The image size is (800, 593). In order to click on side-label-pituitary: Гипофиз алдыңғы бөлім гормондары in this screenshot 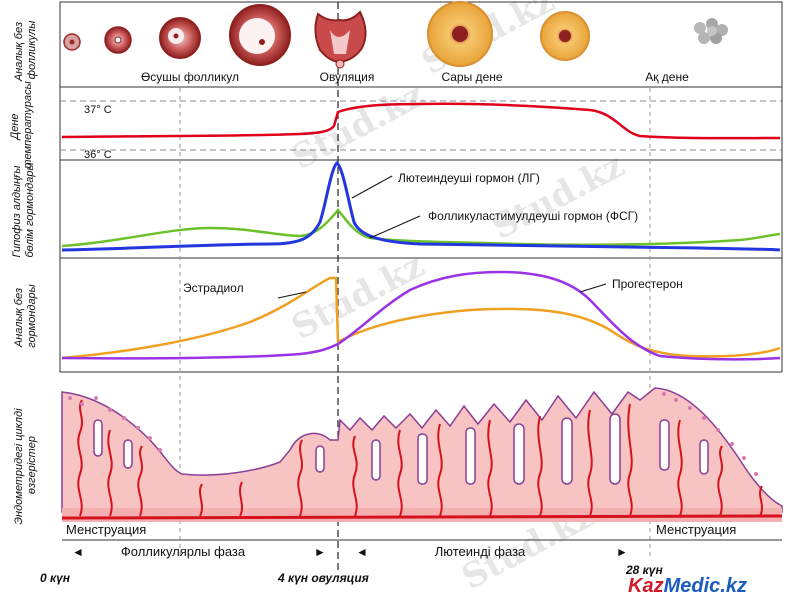, I will do `click(23, 209)`.